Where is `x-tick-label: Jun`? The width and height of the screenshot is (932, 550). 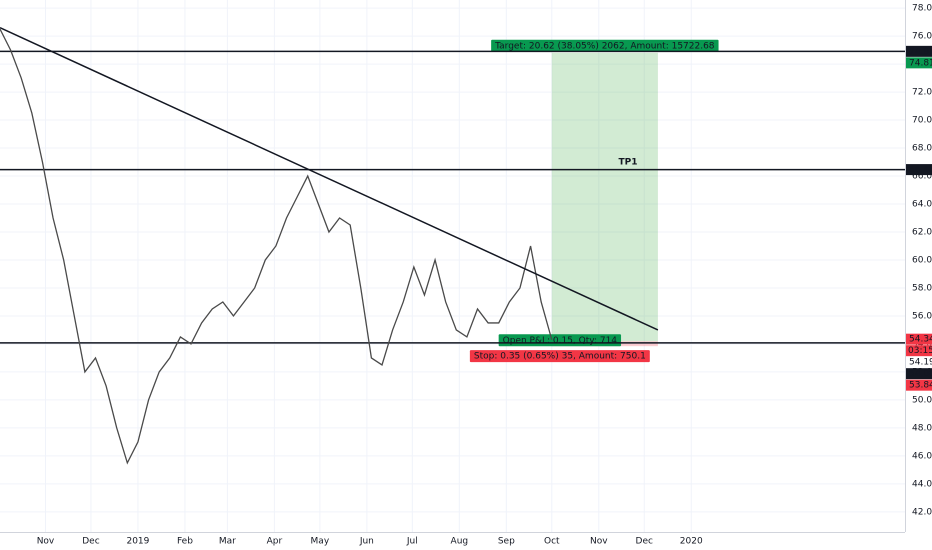 x-tick-label: Jun is located at coordinates (366, 542).